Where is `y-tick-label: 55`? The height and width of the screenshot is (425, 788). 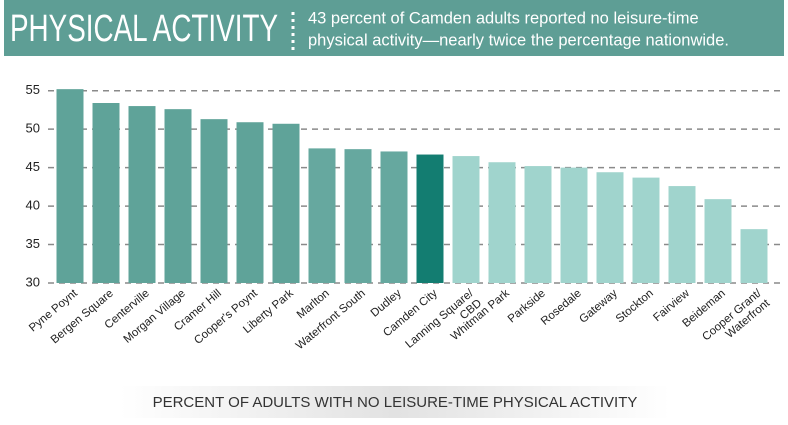 y-tick-label: 55 is located at coordinates (33, 89).